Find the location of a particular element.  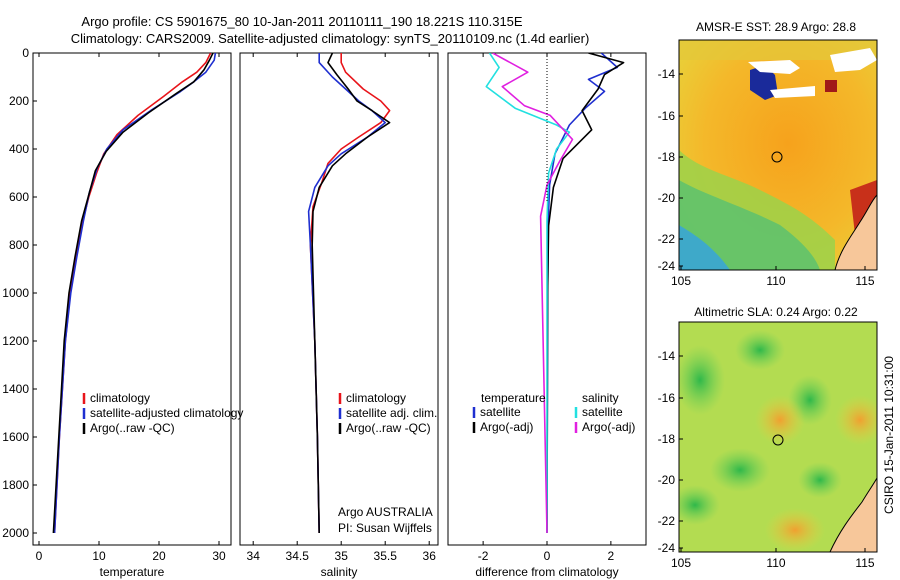

sst-northern-band is located at coordinates (778, 50).